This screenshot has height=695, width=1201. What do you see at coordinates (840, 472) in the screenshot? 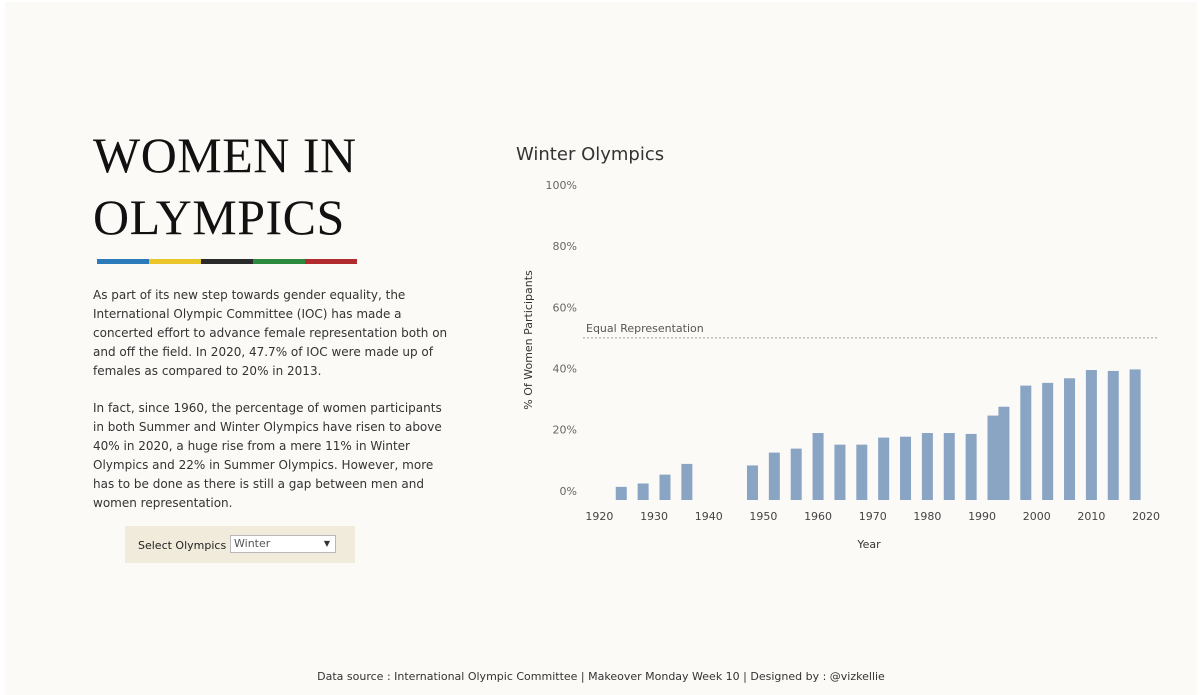
I see `bar-1964` at bounding box center [840, 472].